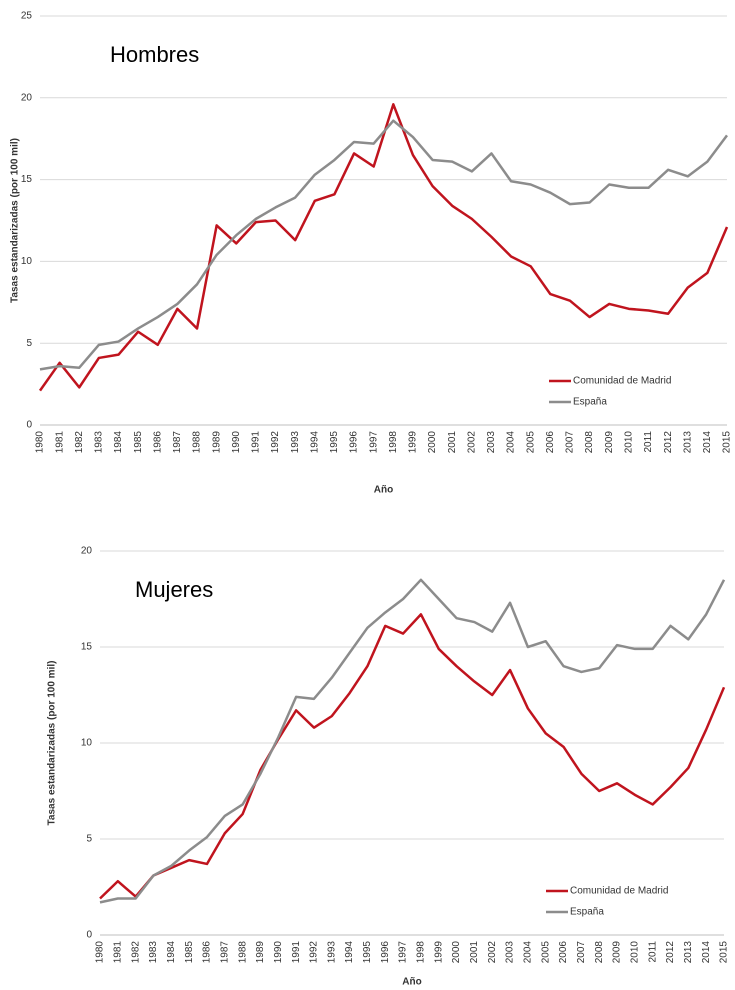 Image resolution: width=735 pixels, height=990 pixels. Describe the element at coordinates (27, 16) in the screenshot. I see `y-tick-label: 25` at that location.